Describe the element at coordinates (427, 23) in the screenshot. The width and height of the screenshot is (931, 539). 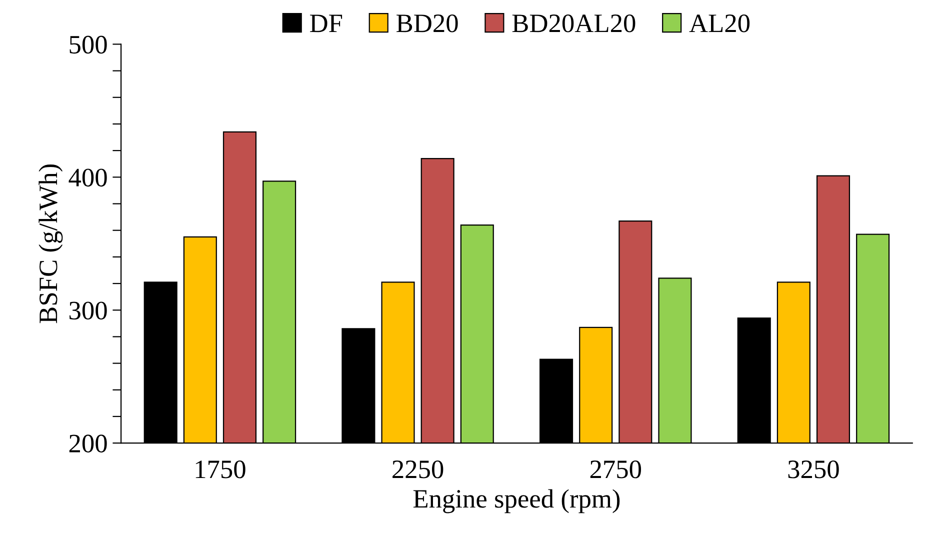
I see `legend-label: BD20` at that location.